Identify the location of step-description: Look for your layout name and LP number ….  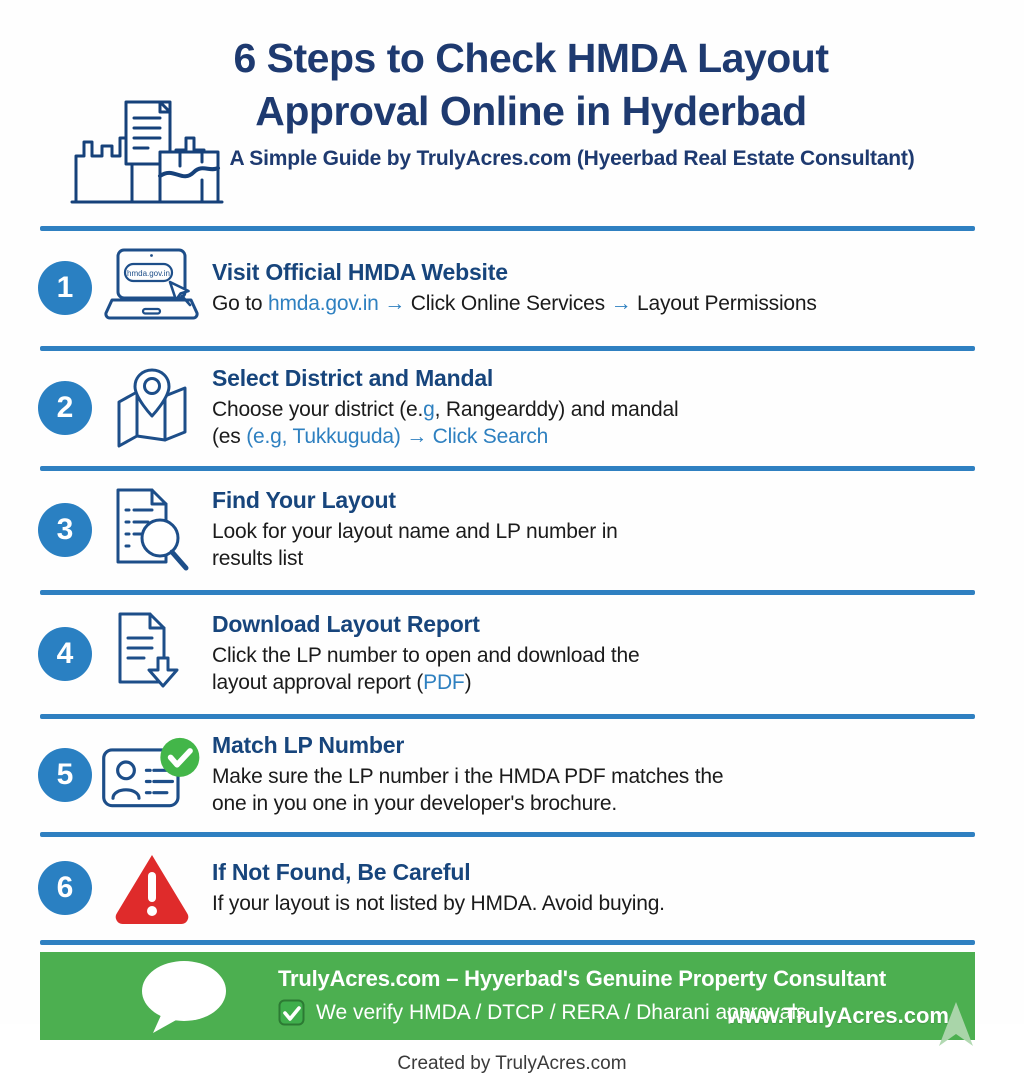
(598, 546).